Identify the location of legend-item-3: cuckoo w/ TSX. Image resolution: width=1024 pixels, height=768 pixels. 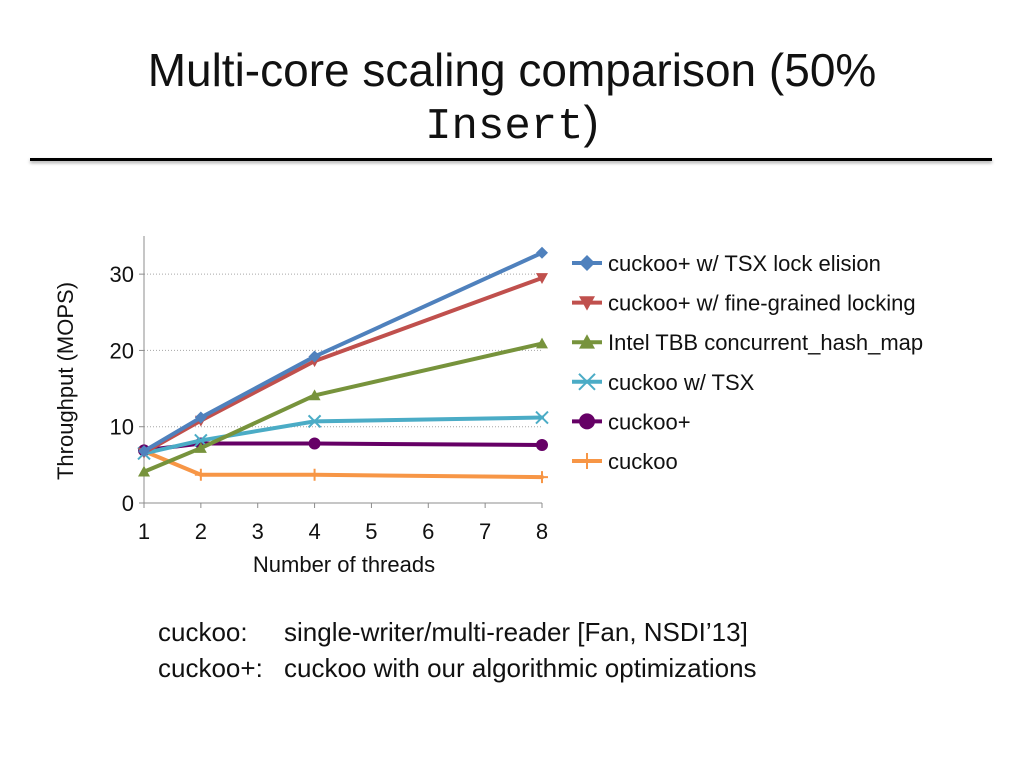
(663, 382).